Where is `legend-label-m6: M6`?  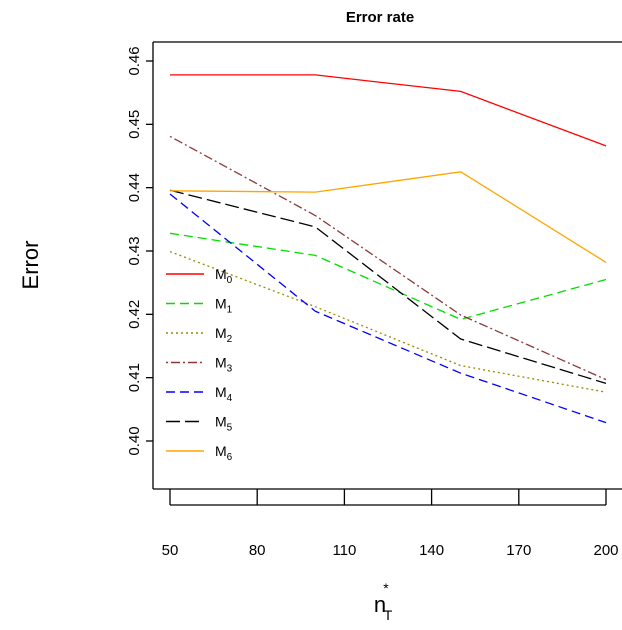
legend-label-m6: M6 is located at coordinates (224, 453).